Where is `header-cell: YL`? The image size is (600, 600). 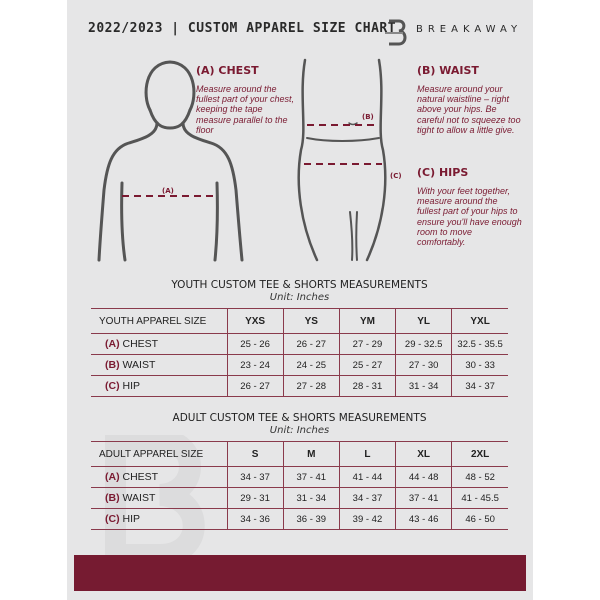
header-cell: YL is located at coordinates (423, 321).